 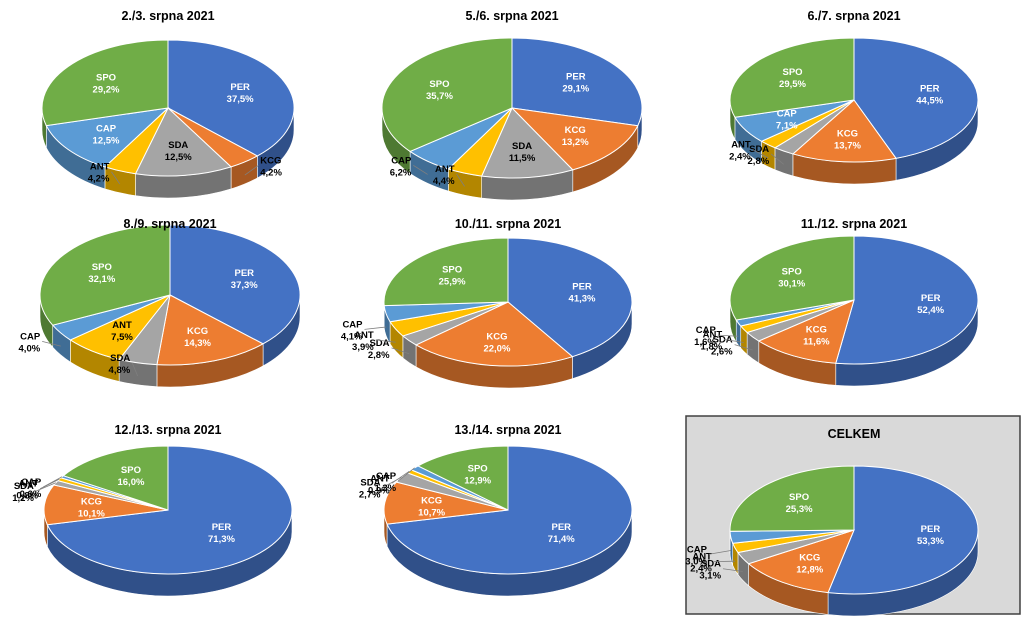 What do you see at coordinates (722, 352) in the screenshot?
I see `slice-value-sda: 2,6%` at bounding box center [722, 352].